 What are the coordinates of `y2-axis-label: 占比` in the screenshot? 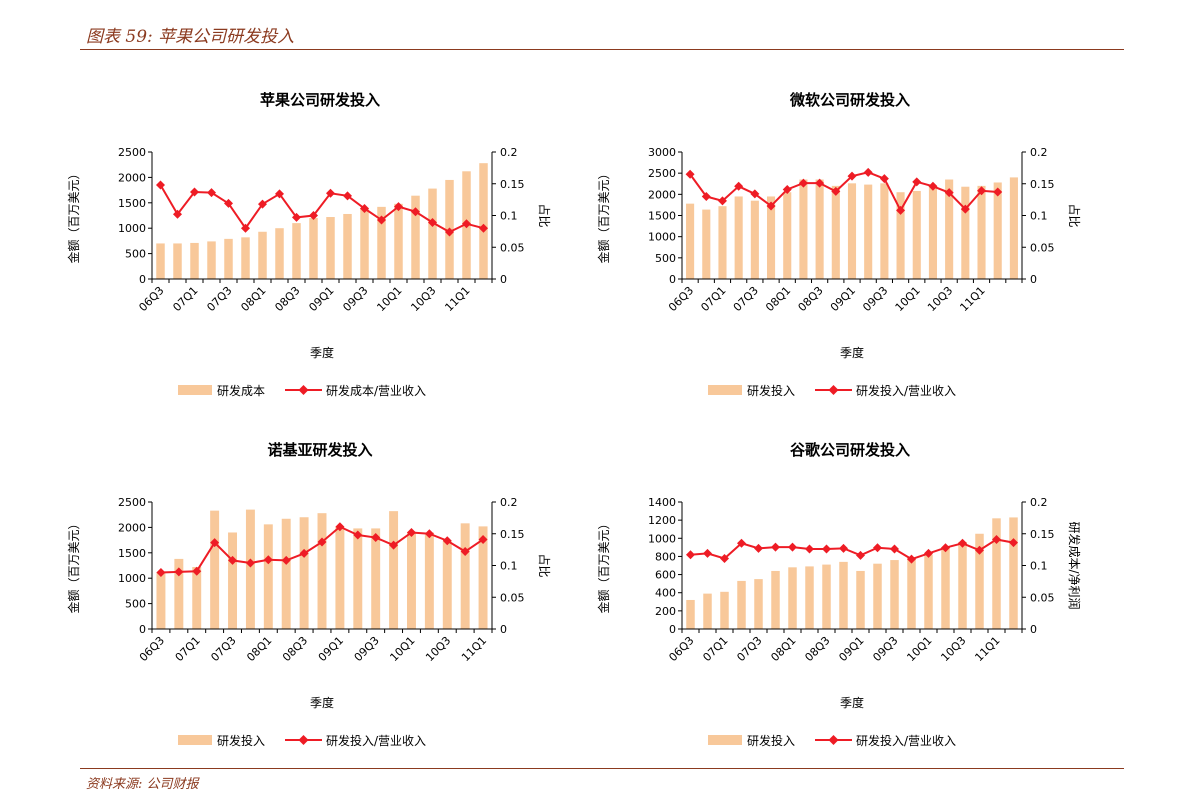 It's located at (544, 215).